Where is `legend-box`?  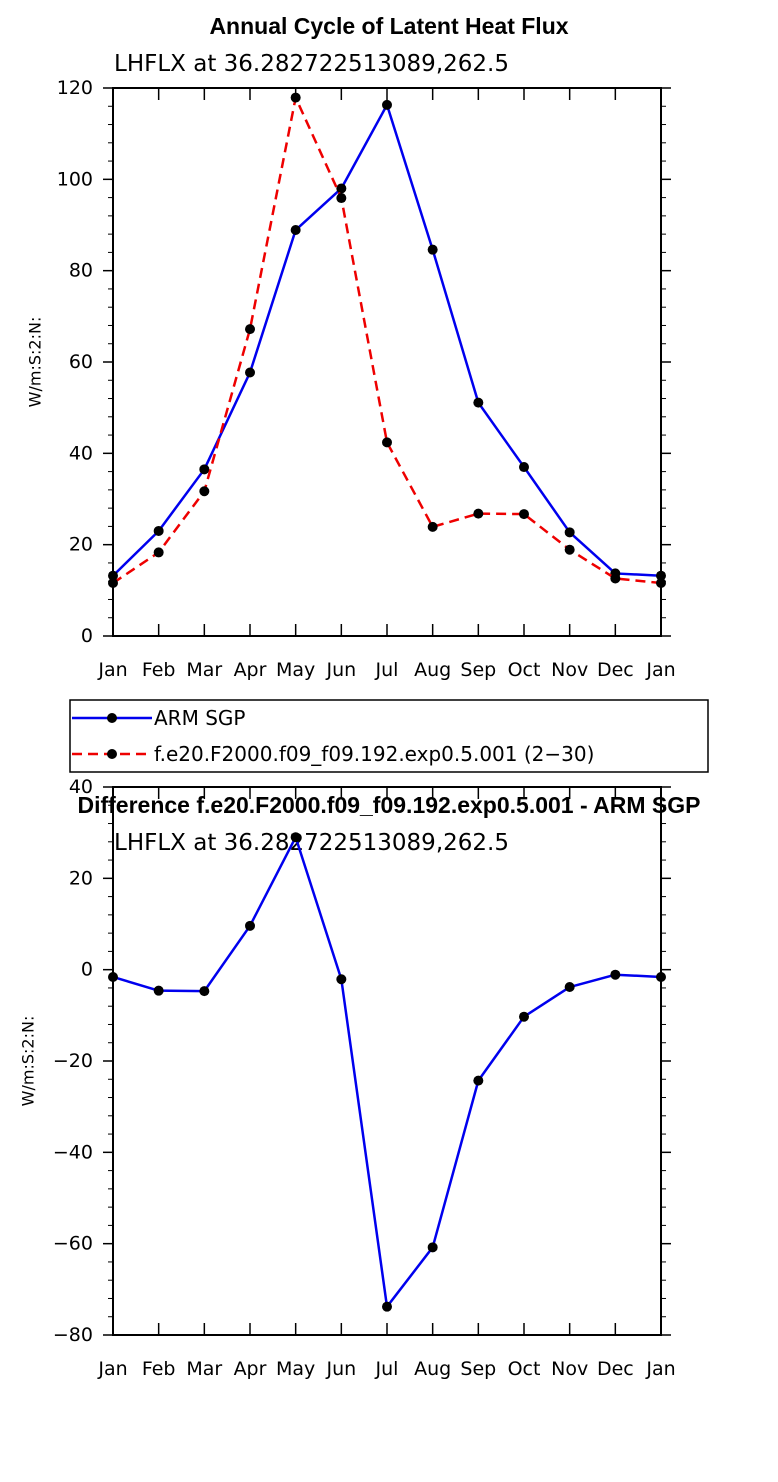 legend-box is located at coordinates (389, 736).